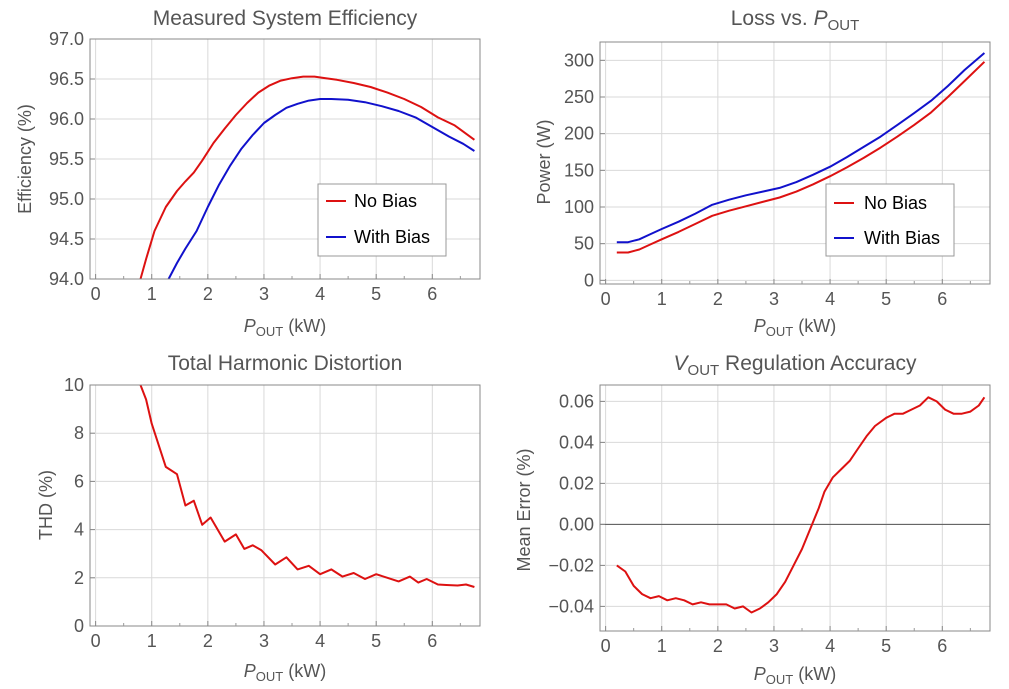 This screenshot has height=689, width=1009. What do you see at coordinates (66, 159) in the screenshot?
I see `efficiency-ytick-3: 95.5` at bounding box center [66, 159].